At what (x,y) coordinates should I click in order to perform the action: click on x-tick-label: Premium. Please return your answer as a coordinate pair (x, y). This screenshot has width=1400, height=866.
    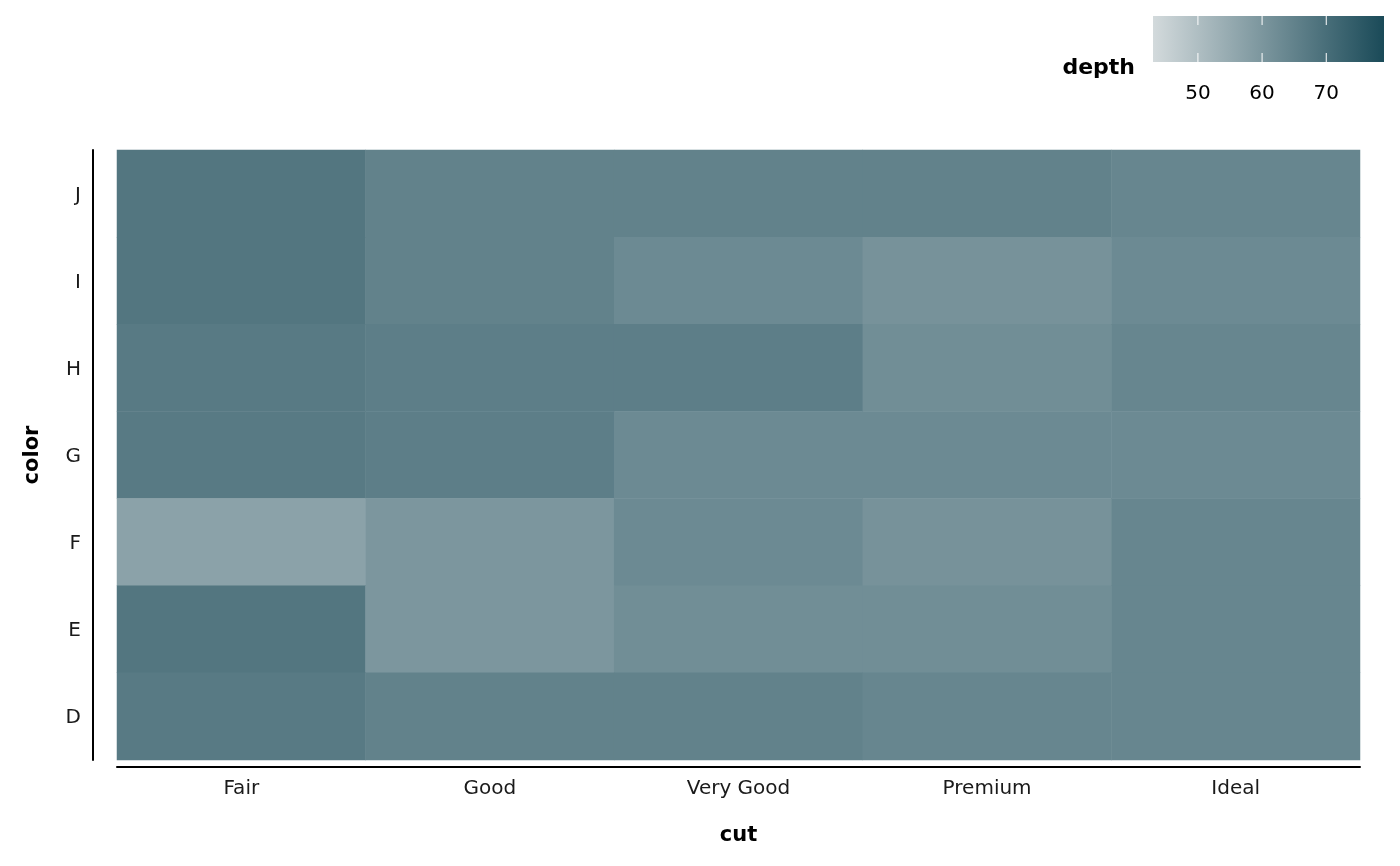
    Looking at the image, I should click on (987, 787).